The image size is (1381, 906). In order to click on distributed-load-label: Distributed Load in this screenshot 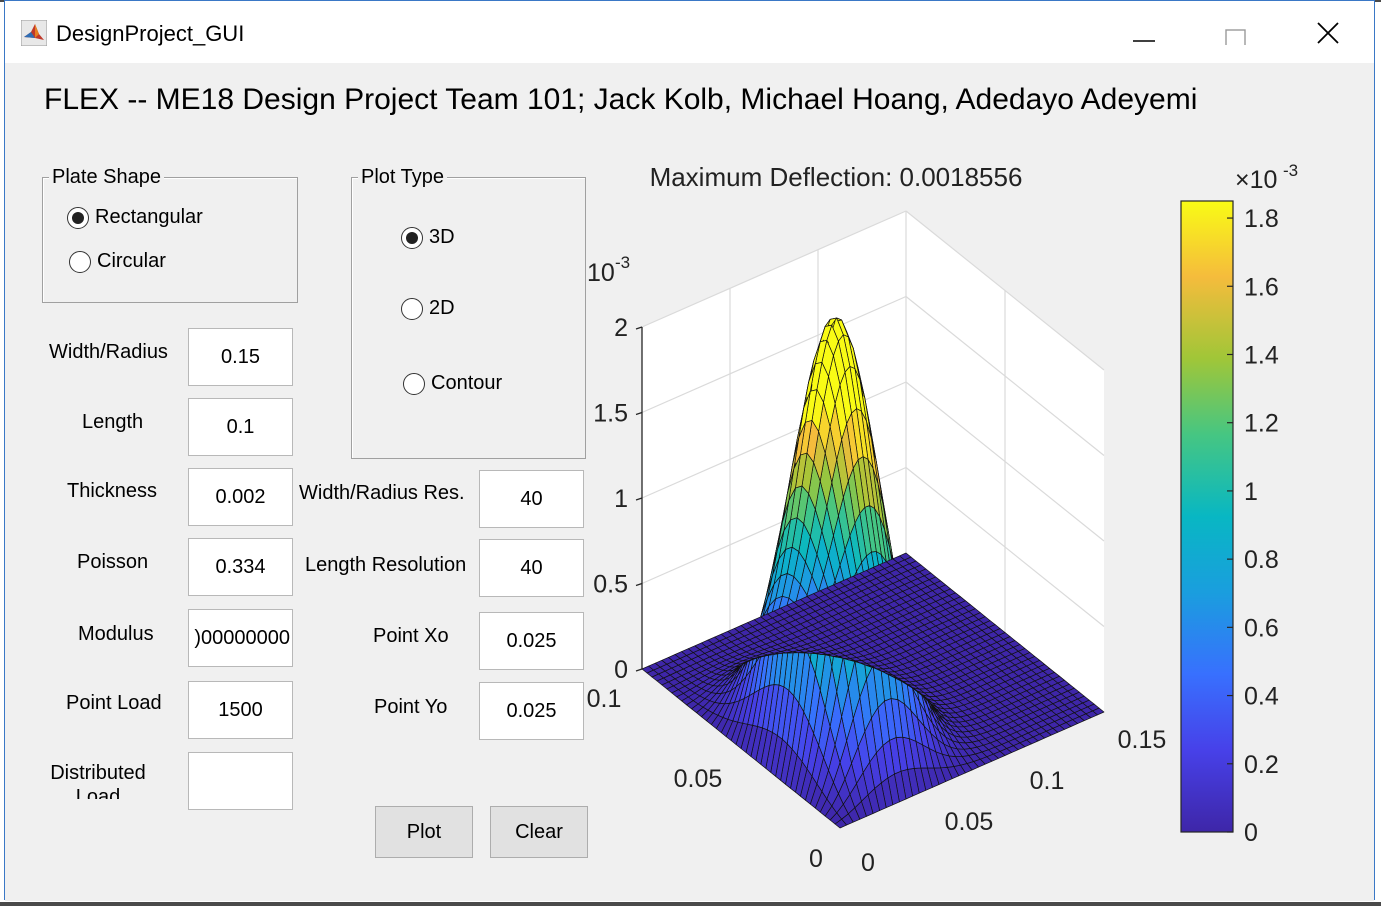, I will do `click(98, 780)`.